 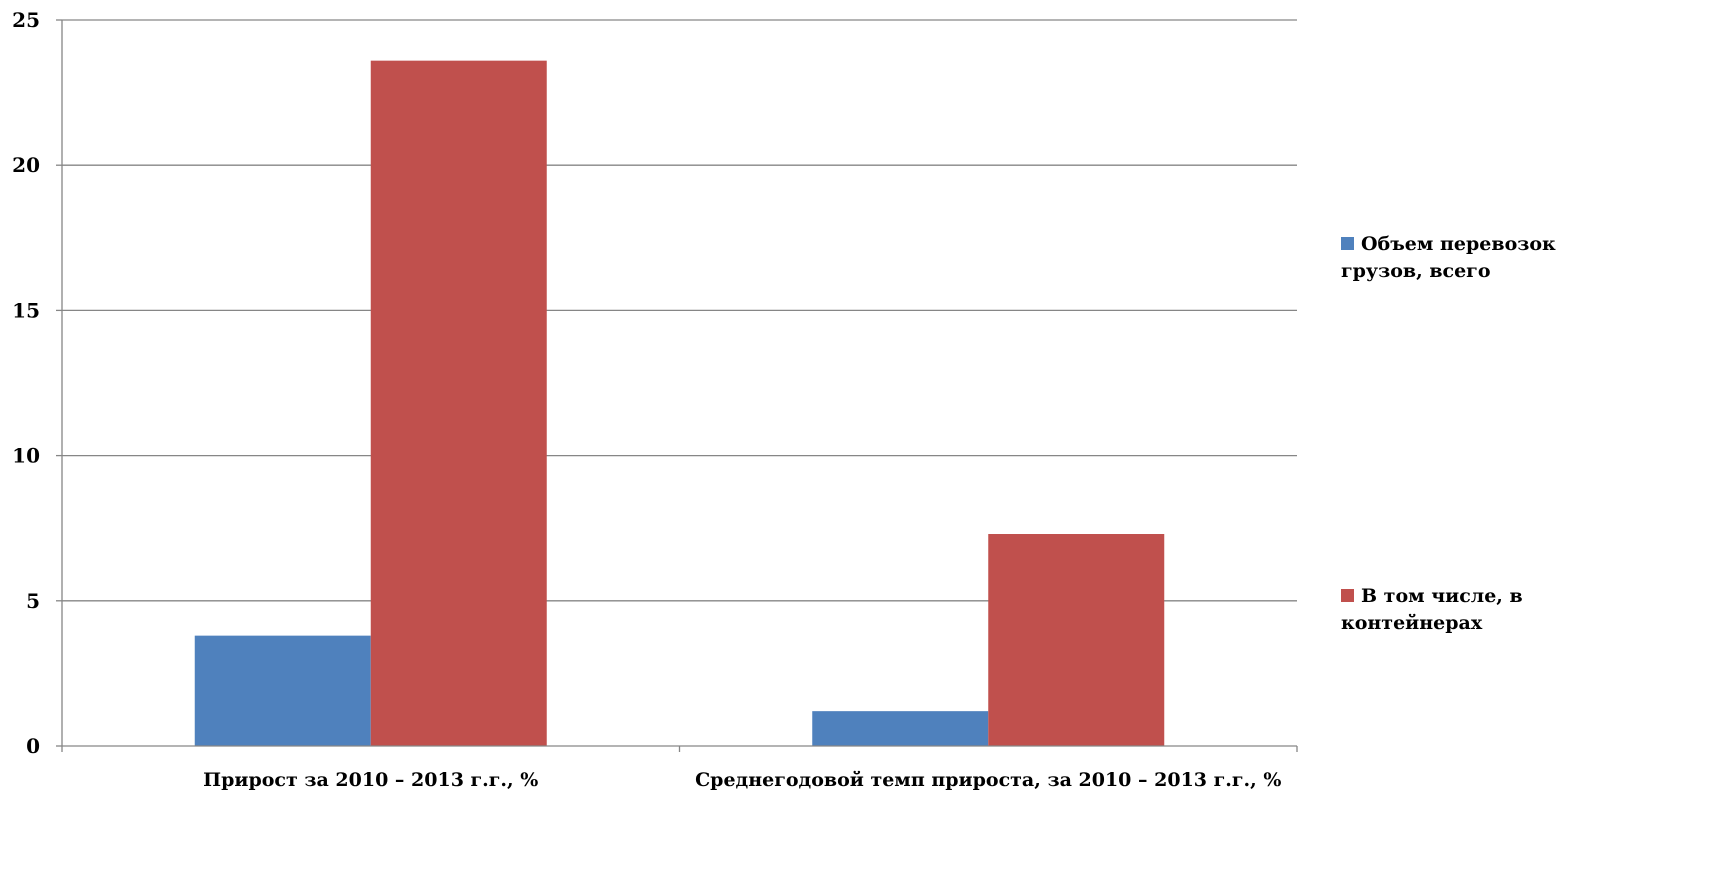 I want to click on legend-label-line: контейнерах, so click(x=1412, y=623).